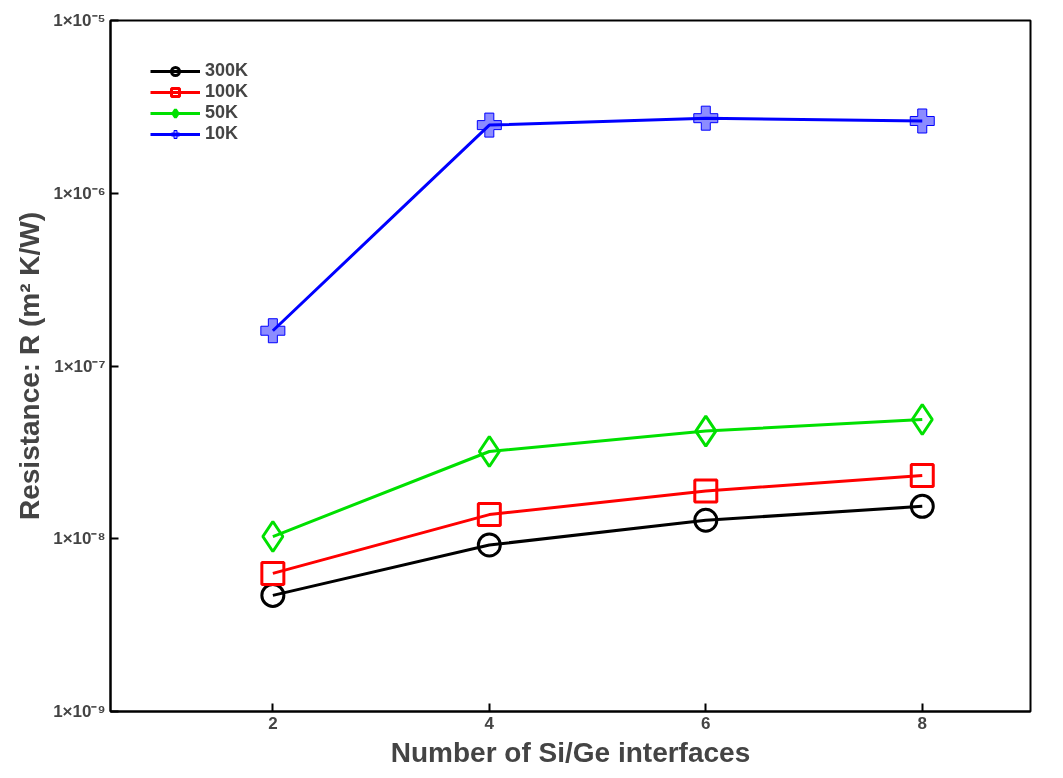 The width and height of the screenshot is (1063, 778). What do you see at coordinates (273, 723) in the screenshot?
I see `x-tick-label: 2` at bounding box center [273, 723].